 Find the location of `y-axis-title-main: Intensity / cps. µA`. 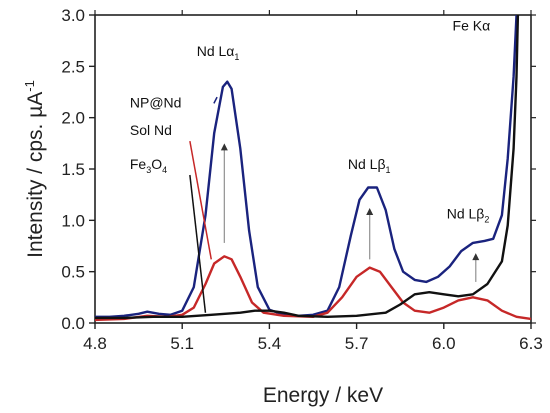

y-axis-title-main: Intensity / cps. µA is located at coordinates (35, 175).